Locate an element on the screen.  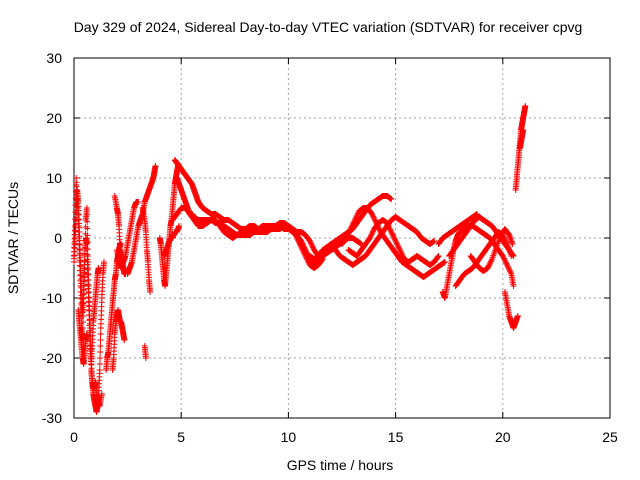
x-tick-label: 25 is located at coordinates (610, 437).